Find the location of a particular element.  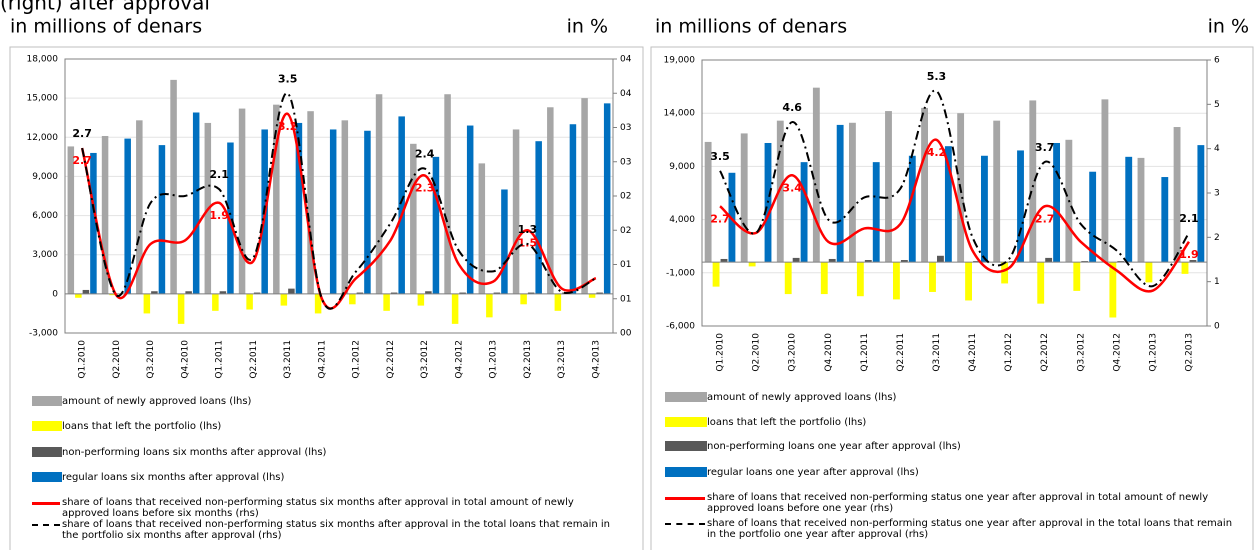

header-text: (right) after approval is located at coordinates (105, 7).